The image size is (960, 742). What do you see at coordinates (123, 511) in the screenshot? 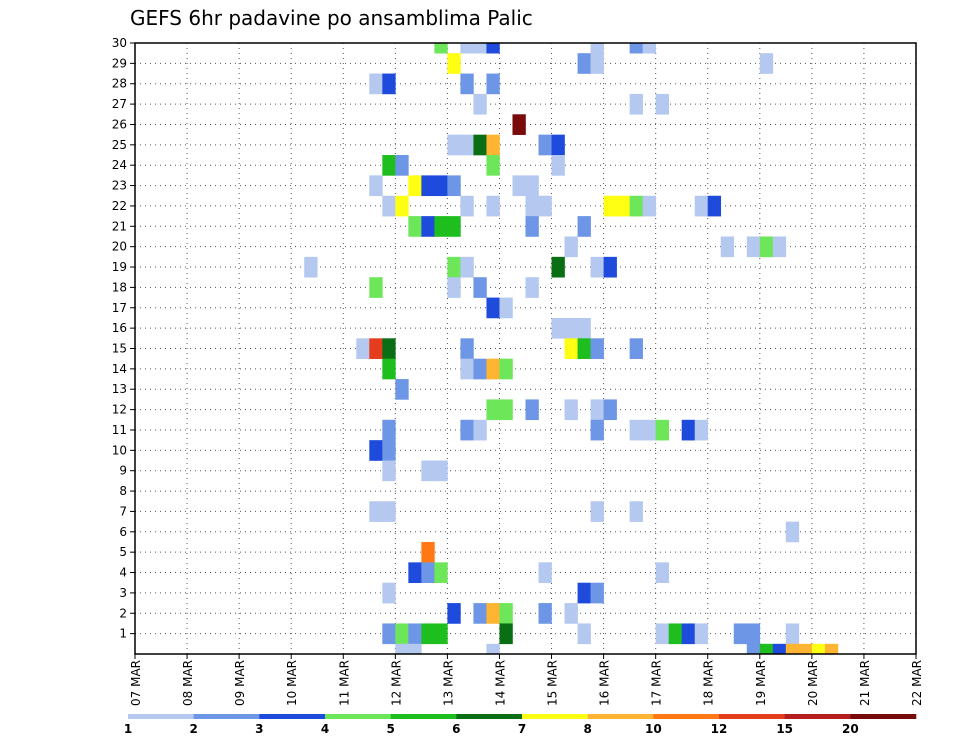
I see `y-tick-label: 7` at bounding box center [123, 511].